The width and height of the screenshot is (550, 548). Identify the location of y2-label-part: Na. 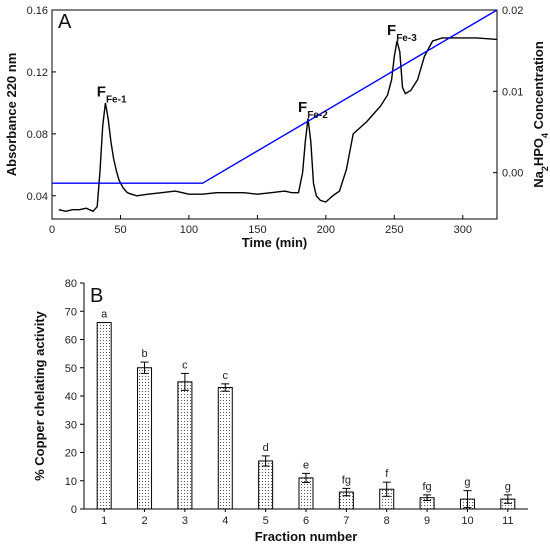
(538, 178).